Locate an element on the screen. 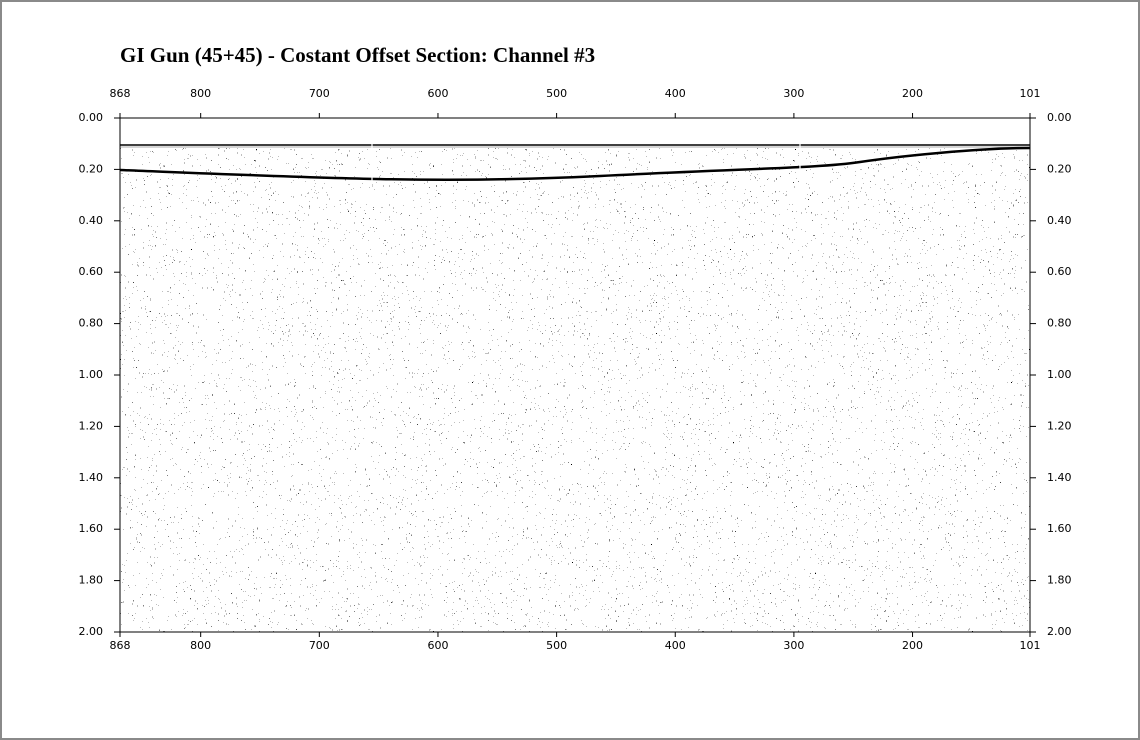  y-tick-label-right: 2.00 is located at coordinates (1059, 631).